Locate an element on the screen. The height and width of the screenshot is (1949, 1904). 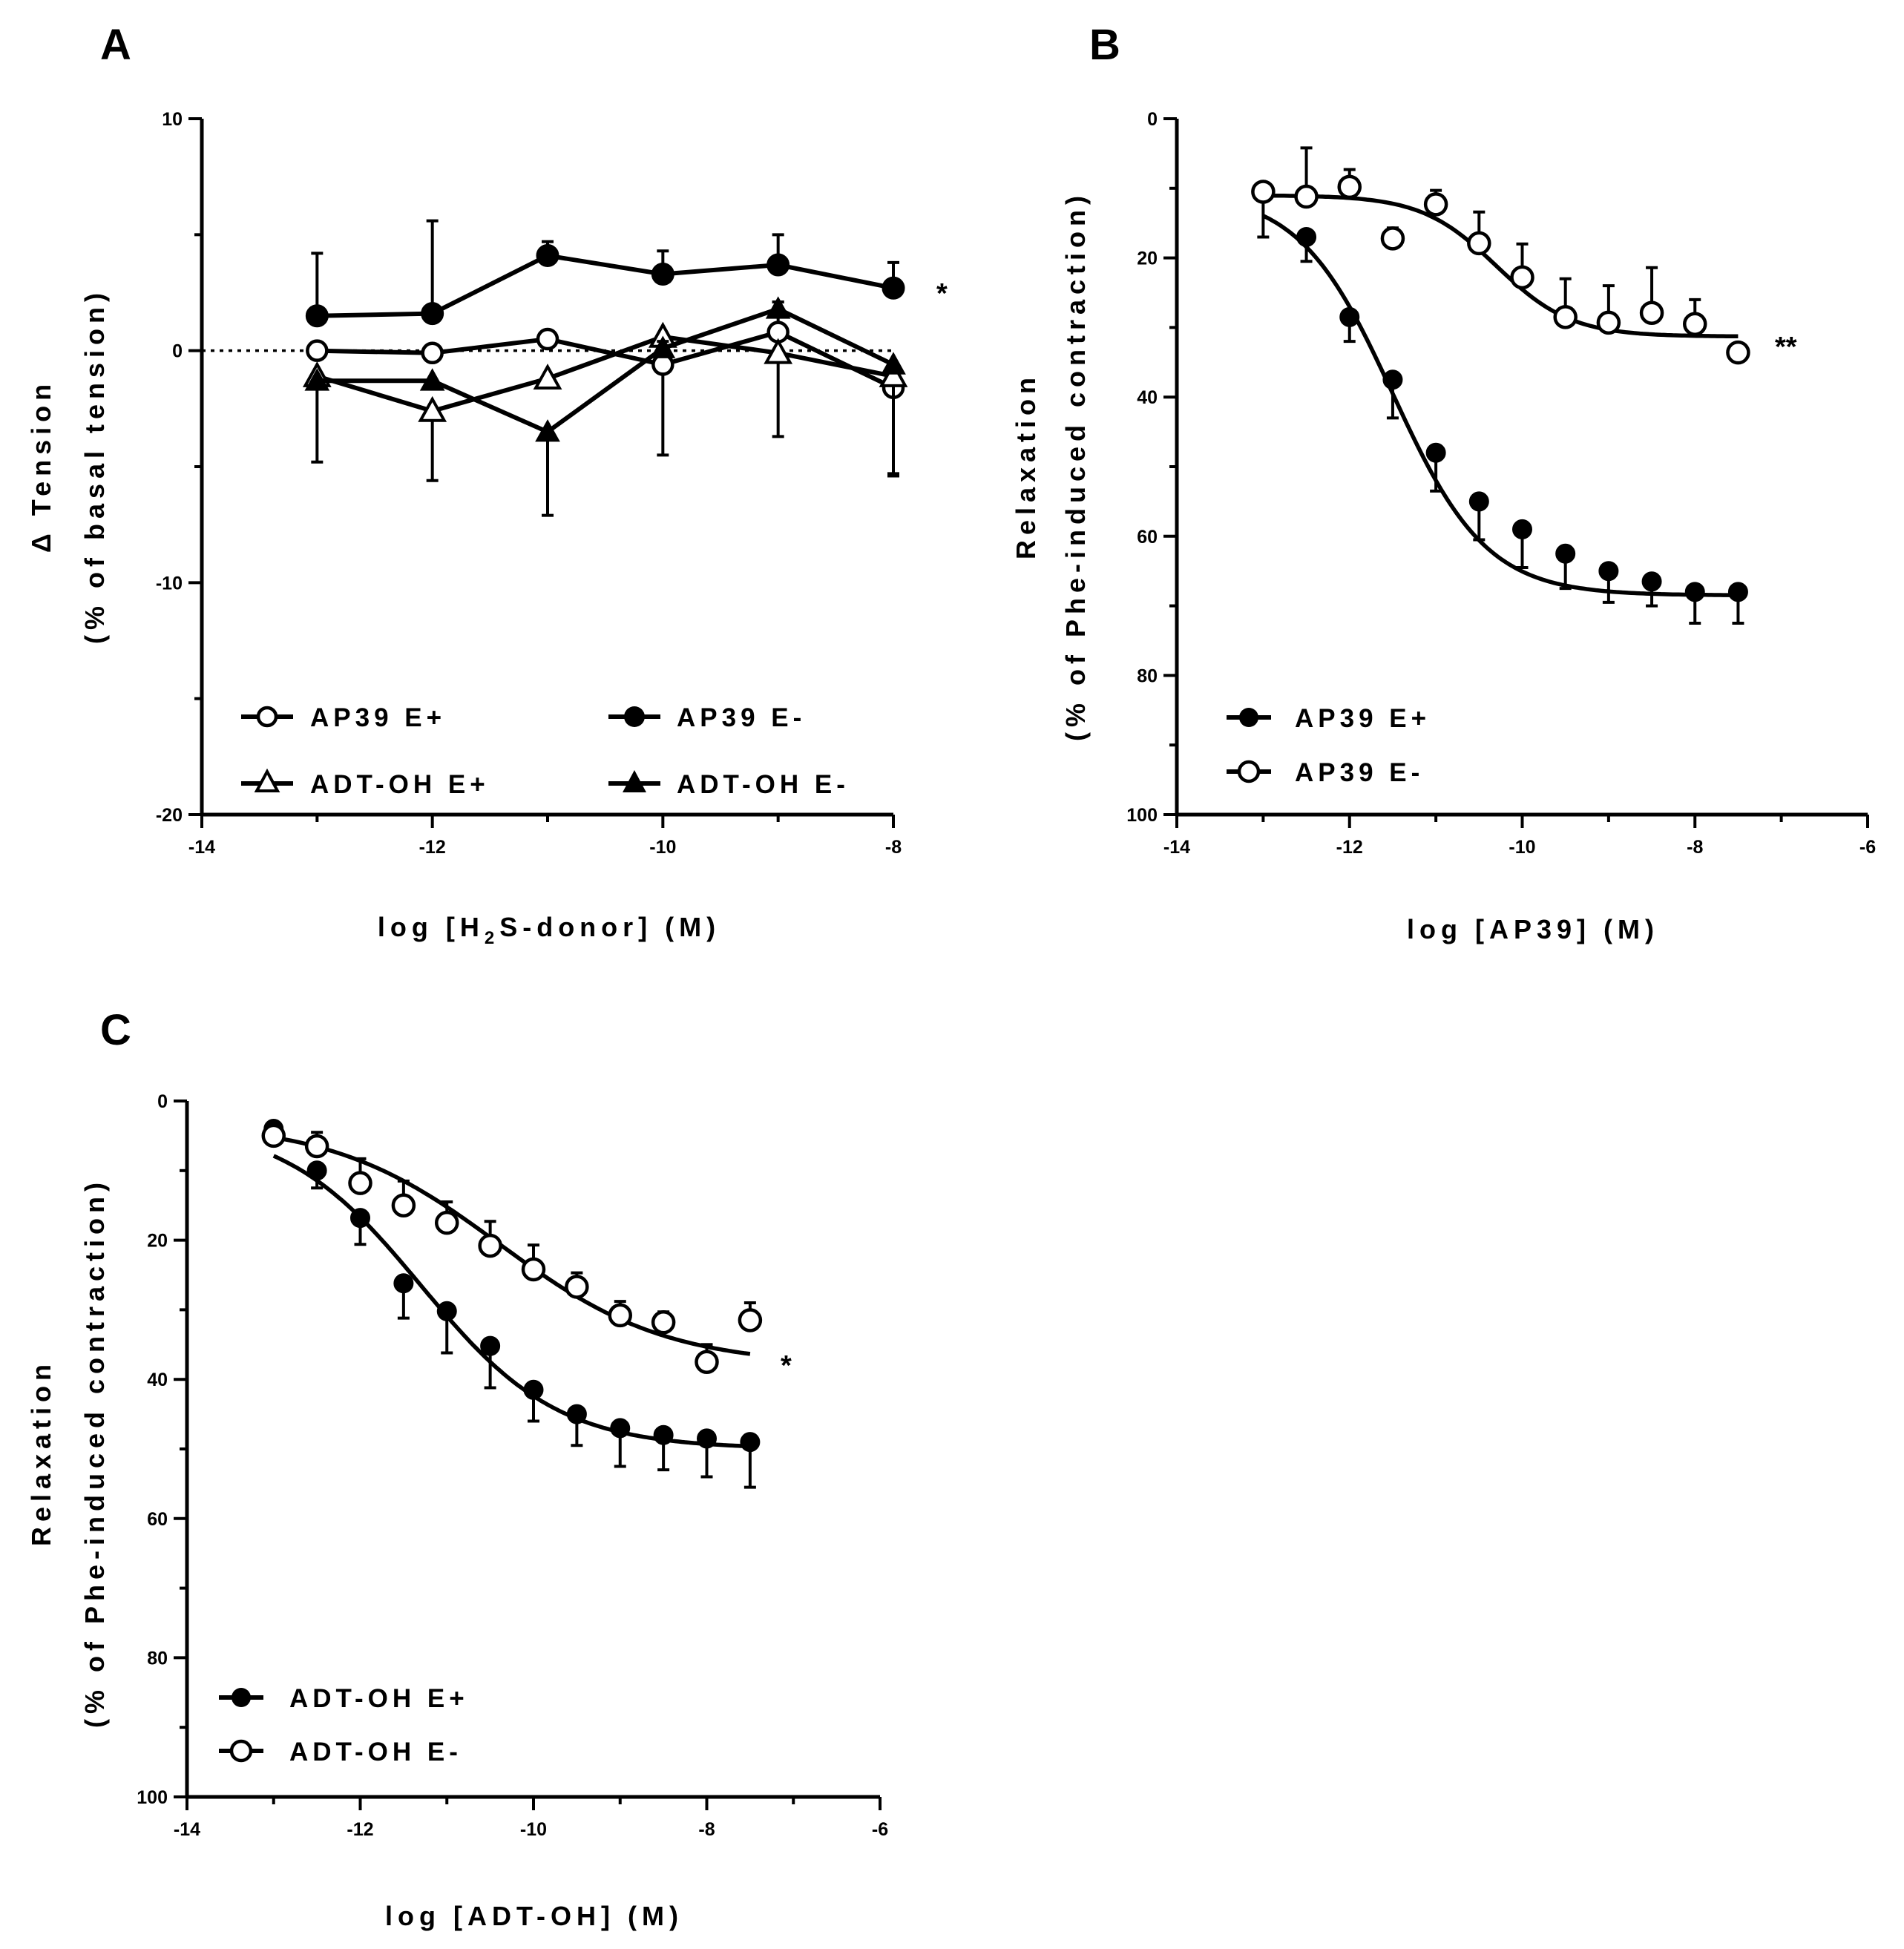
panel-c-significance-annotation: * is located at coordinates (786, 1365).